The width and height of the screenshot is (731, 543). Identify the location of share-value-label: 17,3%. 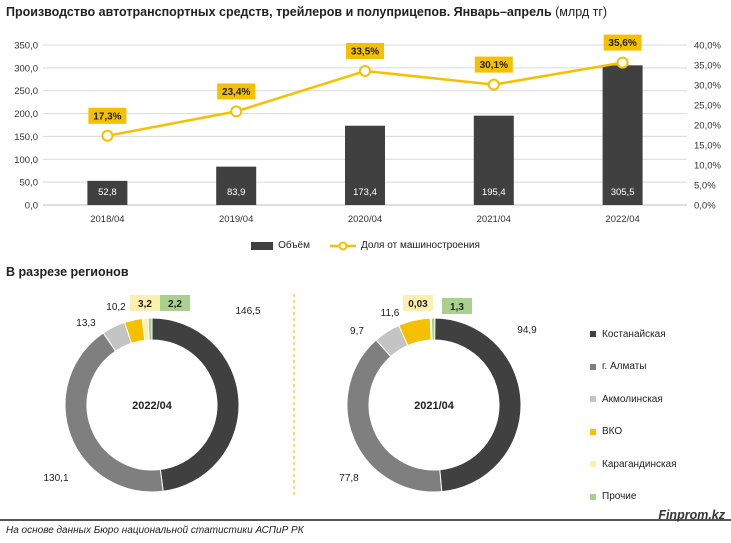
(107, 116).